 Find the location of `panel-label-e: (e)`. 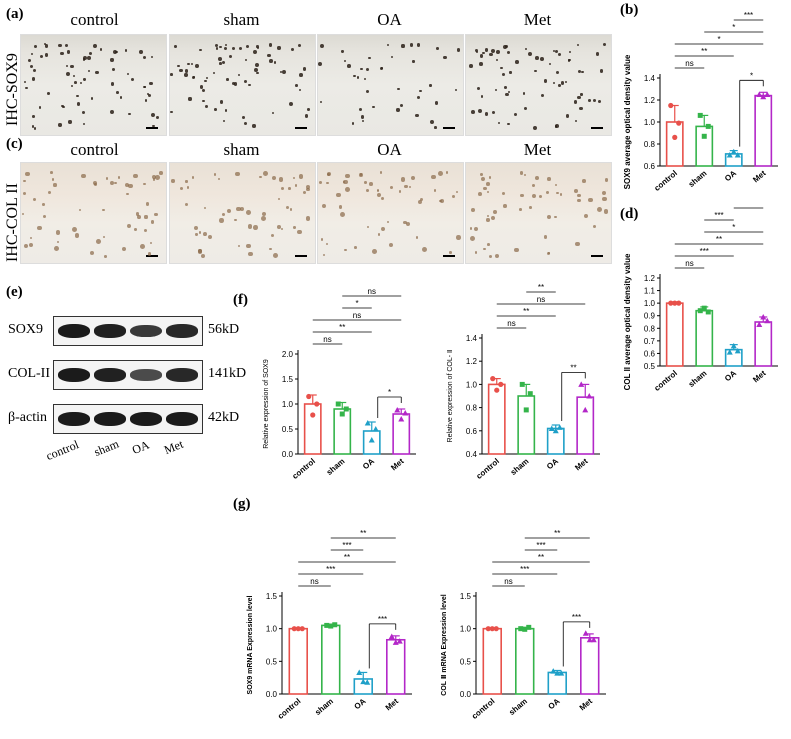

panel-label-e: (e) is located at coordinates (14, 292).